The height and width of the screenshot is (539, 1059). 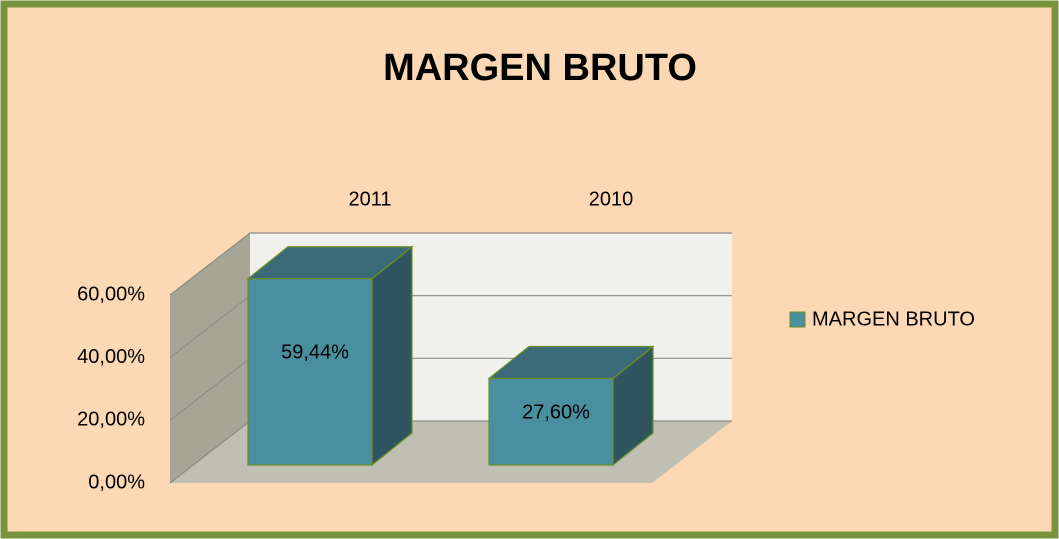 I want to click on y-tick-label: 20,00%, so click(x=111, y=420).